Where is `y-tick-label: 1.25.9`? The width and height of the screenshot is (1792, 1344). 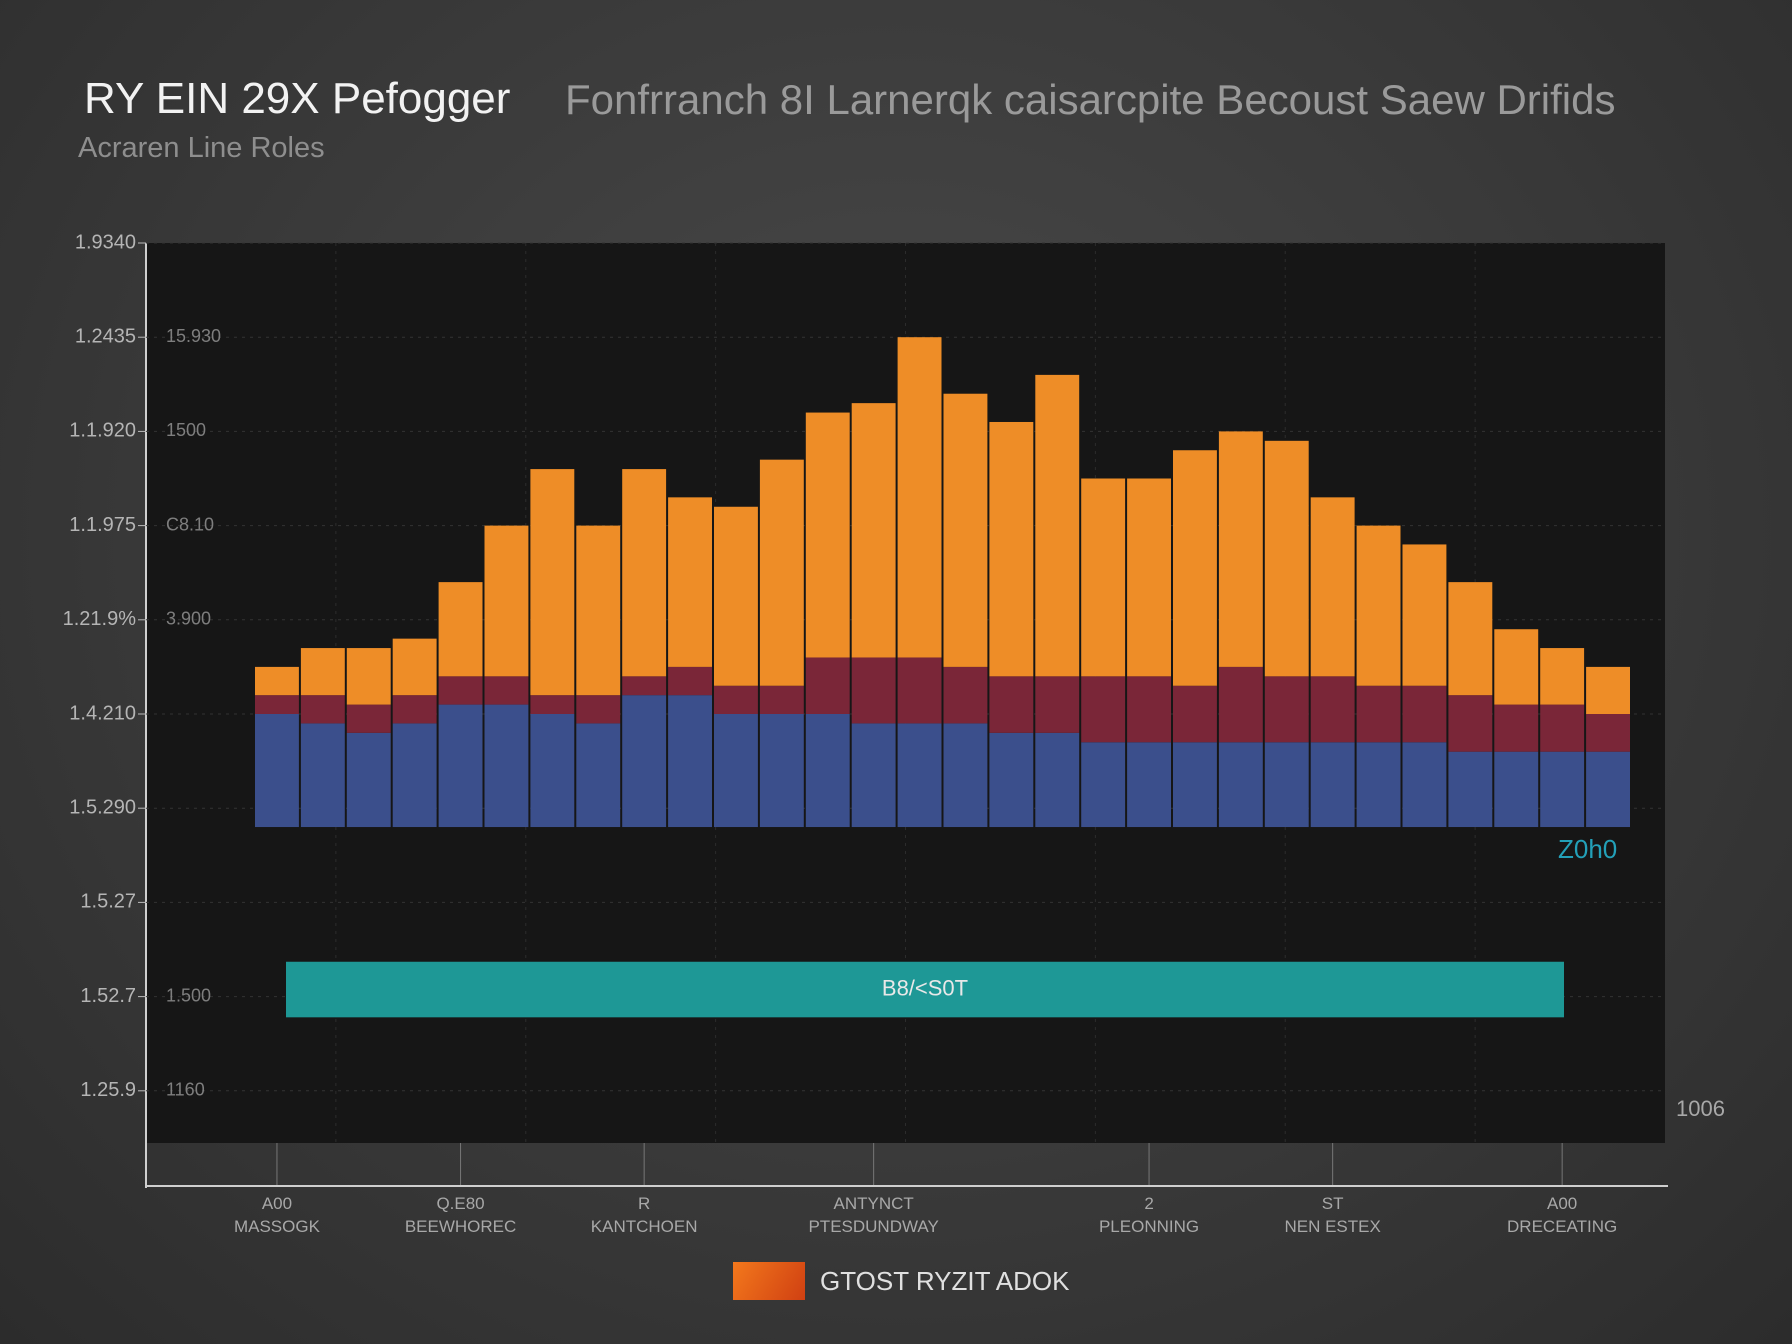
y-tick-label: 1.25.9 is located at coordinates (108, 1090).